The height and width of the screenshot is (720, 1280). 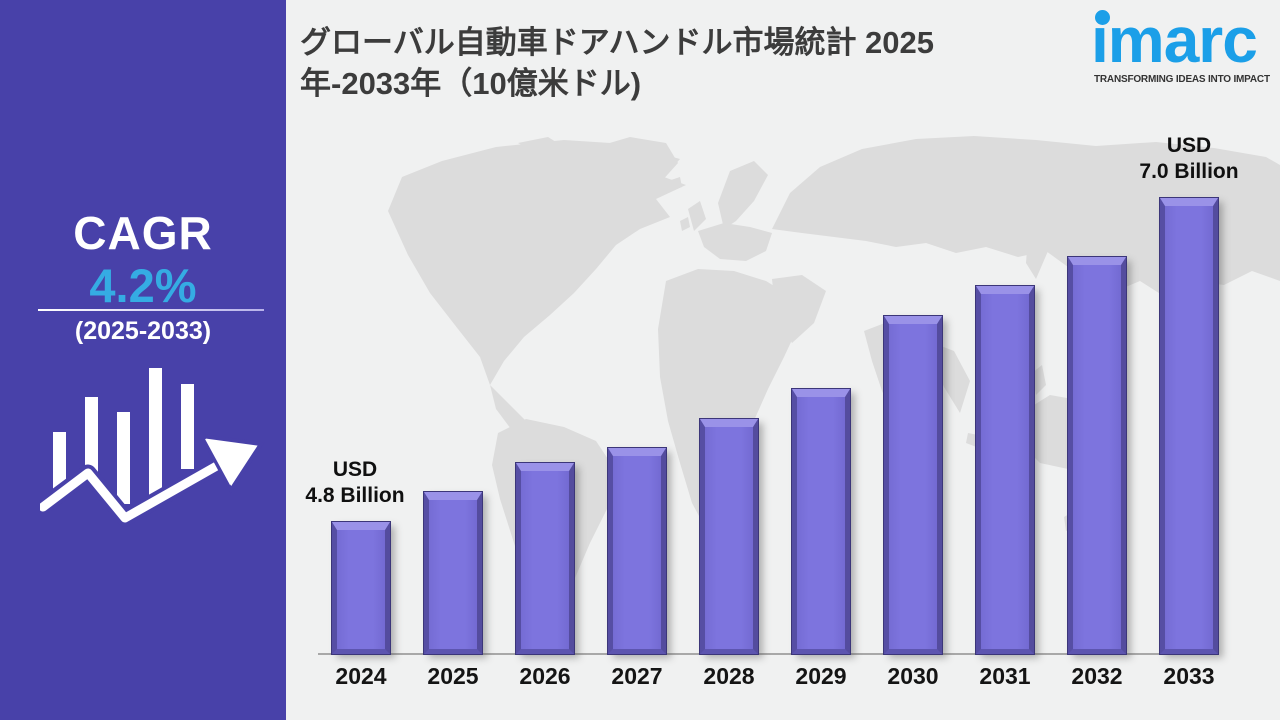 I want to click on bar-2030, so click(x=913, y=485).